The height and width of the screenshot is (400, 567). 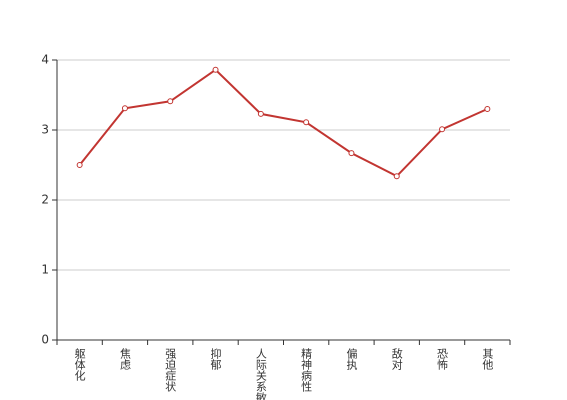 What do you see at coordinates (306, 370) in the screenshot?
I see `x-tick-label: 精神病性` at bounding box center [306, 370].